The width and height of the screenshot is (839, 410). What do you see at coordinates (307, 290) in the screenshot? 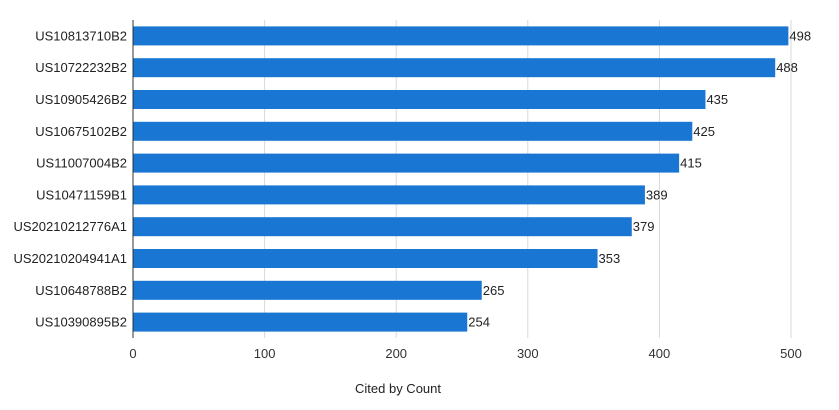
I see `bar-US10648788B2` at bounding box center [307, 290].